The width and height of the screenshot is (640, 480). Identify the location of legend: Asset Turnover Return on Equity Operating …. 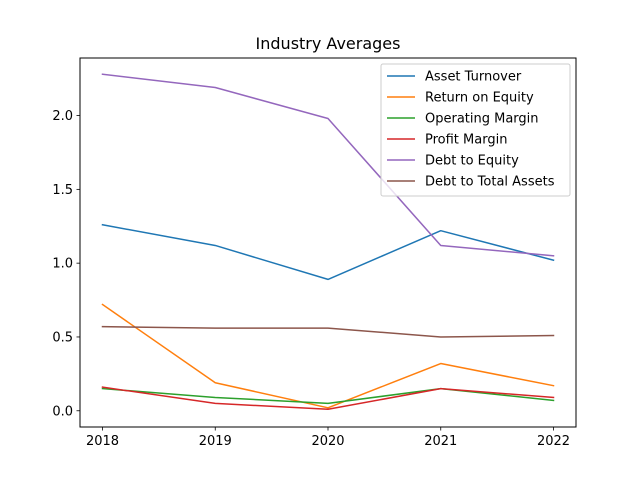
(475, 130).